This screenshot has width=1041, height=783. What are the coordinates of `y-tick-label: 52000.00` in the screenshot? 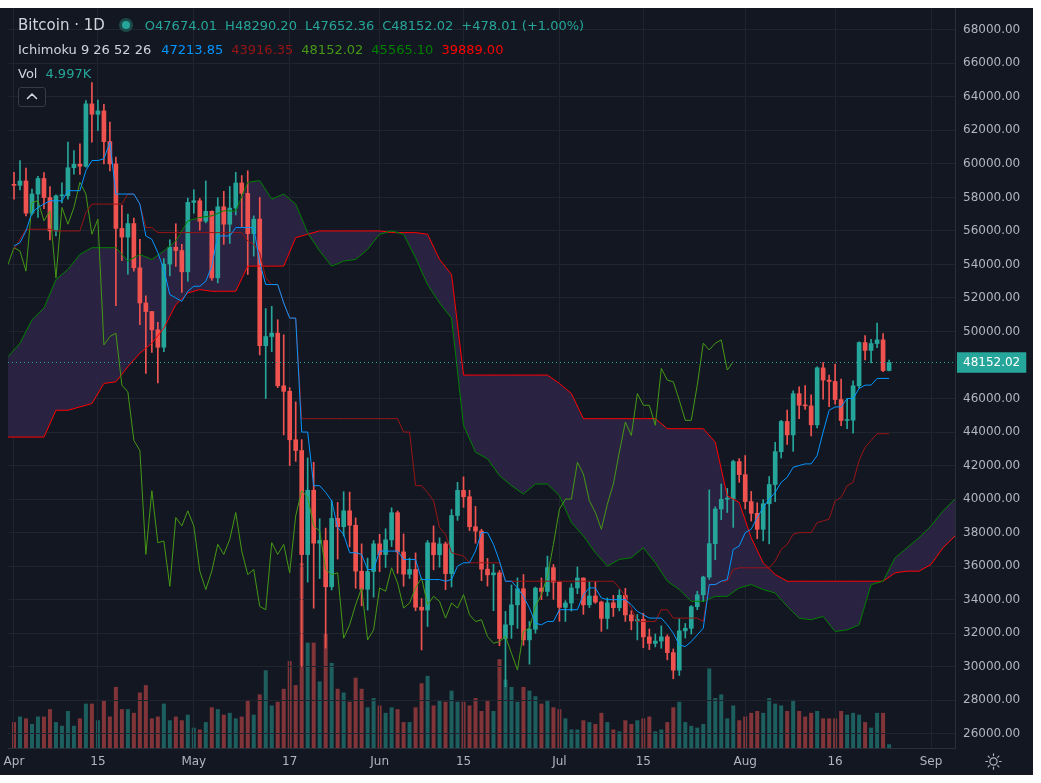 It's located at (992, 297).